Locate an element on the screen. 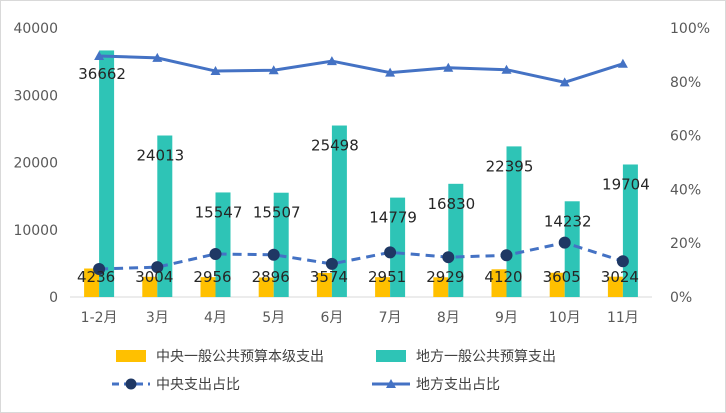 This screenshot has height=413, width=726. left-tick-label: 10000 is located at coordinates (35, 231).